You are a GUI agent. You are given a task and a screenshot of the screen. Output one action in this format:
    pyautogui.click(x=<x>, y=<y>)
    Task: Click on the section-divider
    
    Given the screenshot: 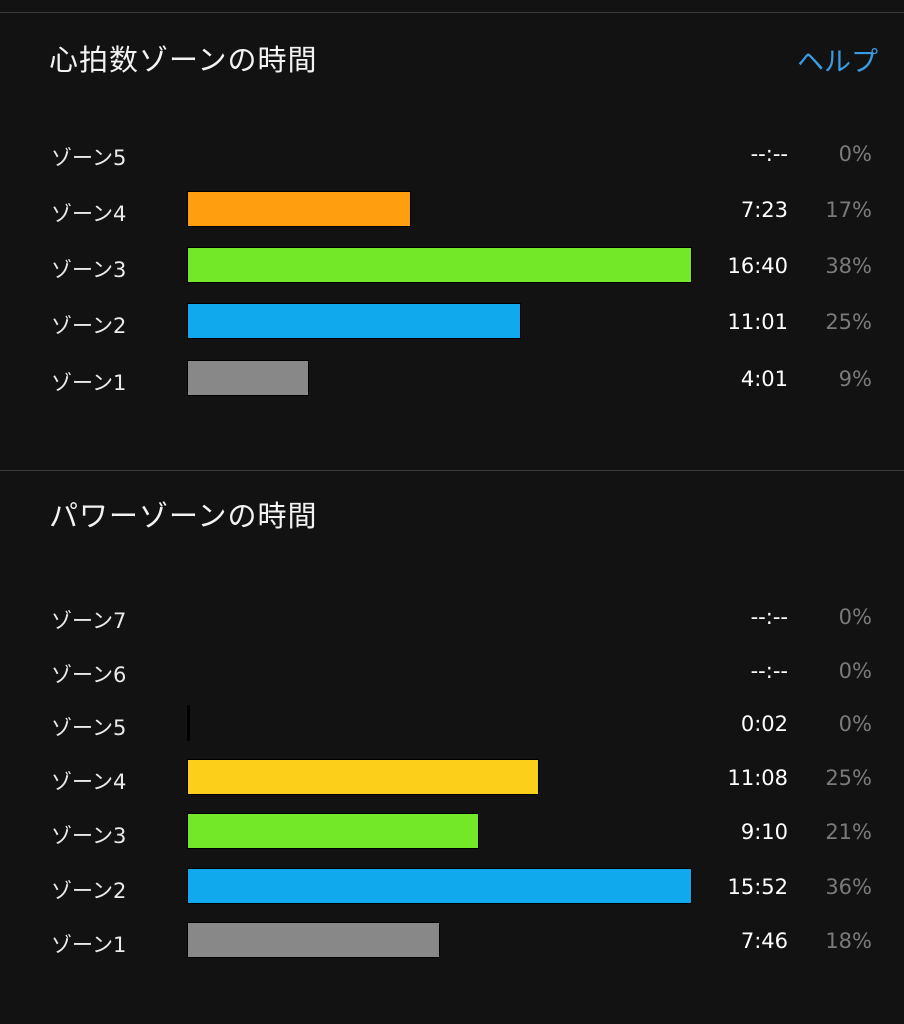 What is the action you would take?
    pyautogui.click(x=452, y=470)
    